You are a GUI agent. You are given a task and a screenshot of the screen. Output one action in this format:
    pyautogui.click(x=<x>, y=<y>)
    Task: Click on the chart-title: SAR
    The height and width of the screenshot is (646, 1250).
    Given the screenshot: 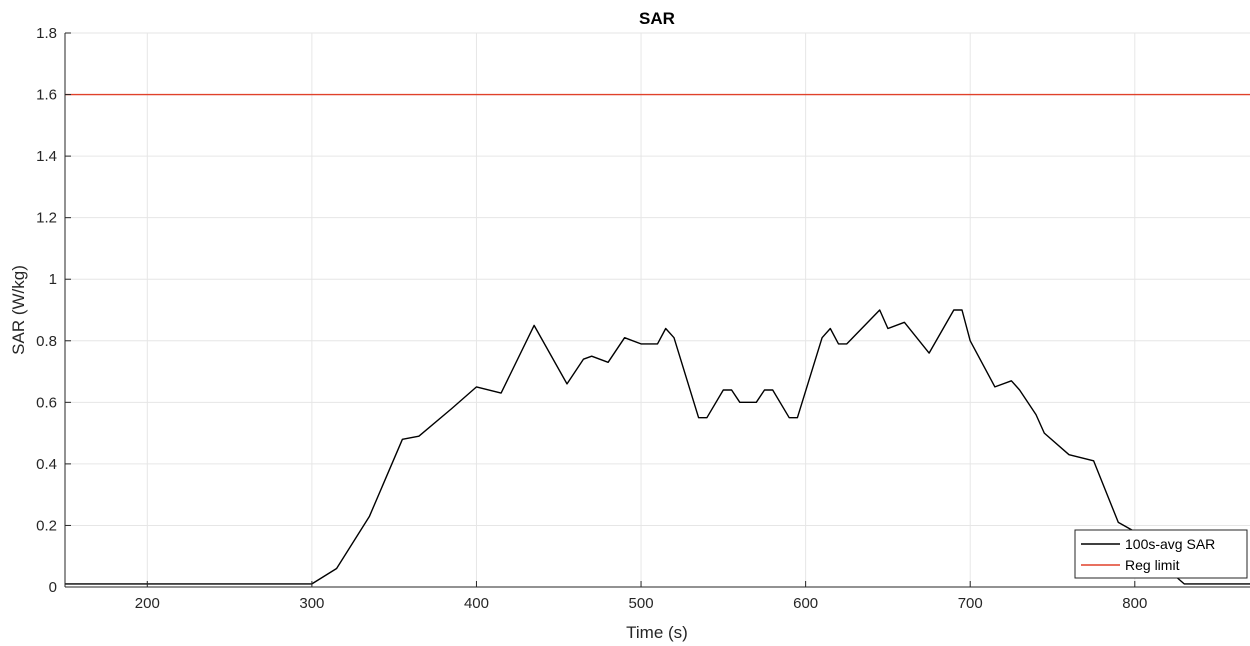 What is the action you would take?
    pyautogui.click(x=657, y=18)
    